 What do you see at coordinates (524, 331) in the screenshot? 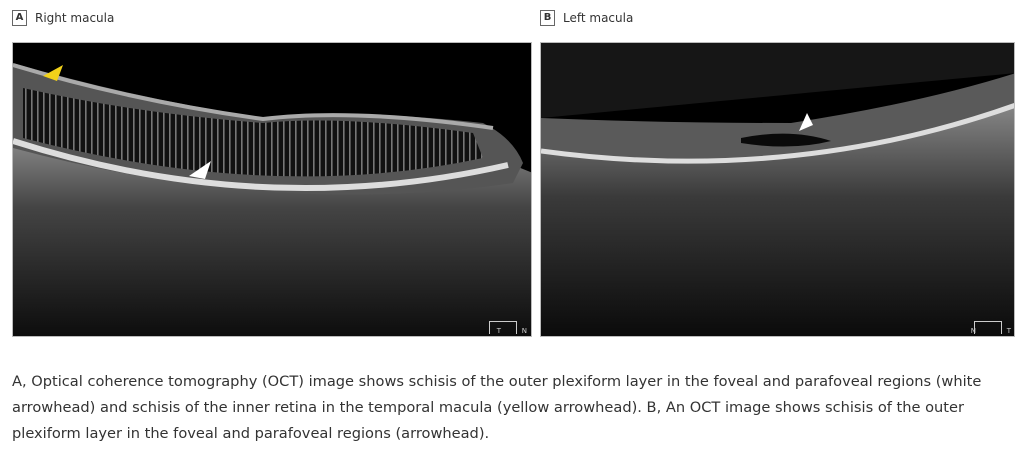
I see `orientation-right: N` at bounding box center [524, 331].